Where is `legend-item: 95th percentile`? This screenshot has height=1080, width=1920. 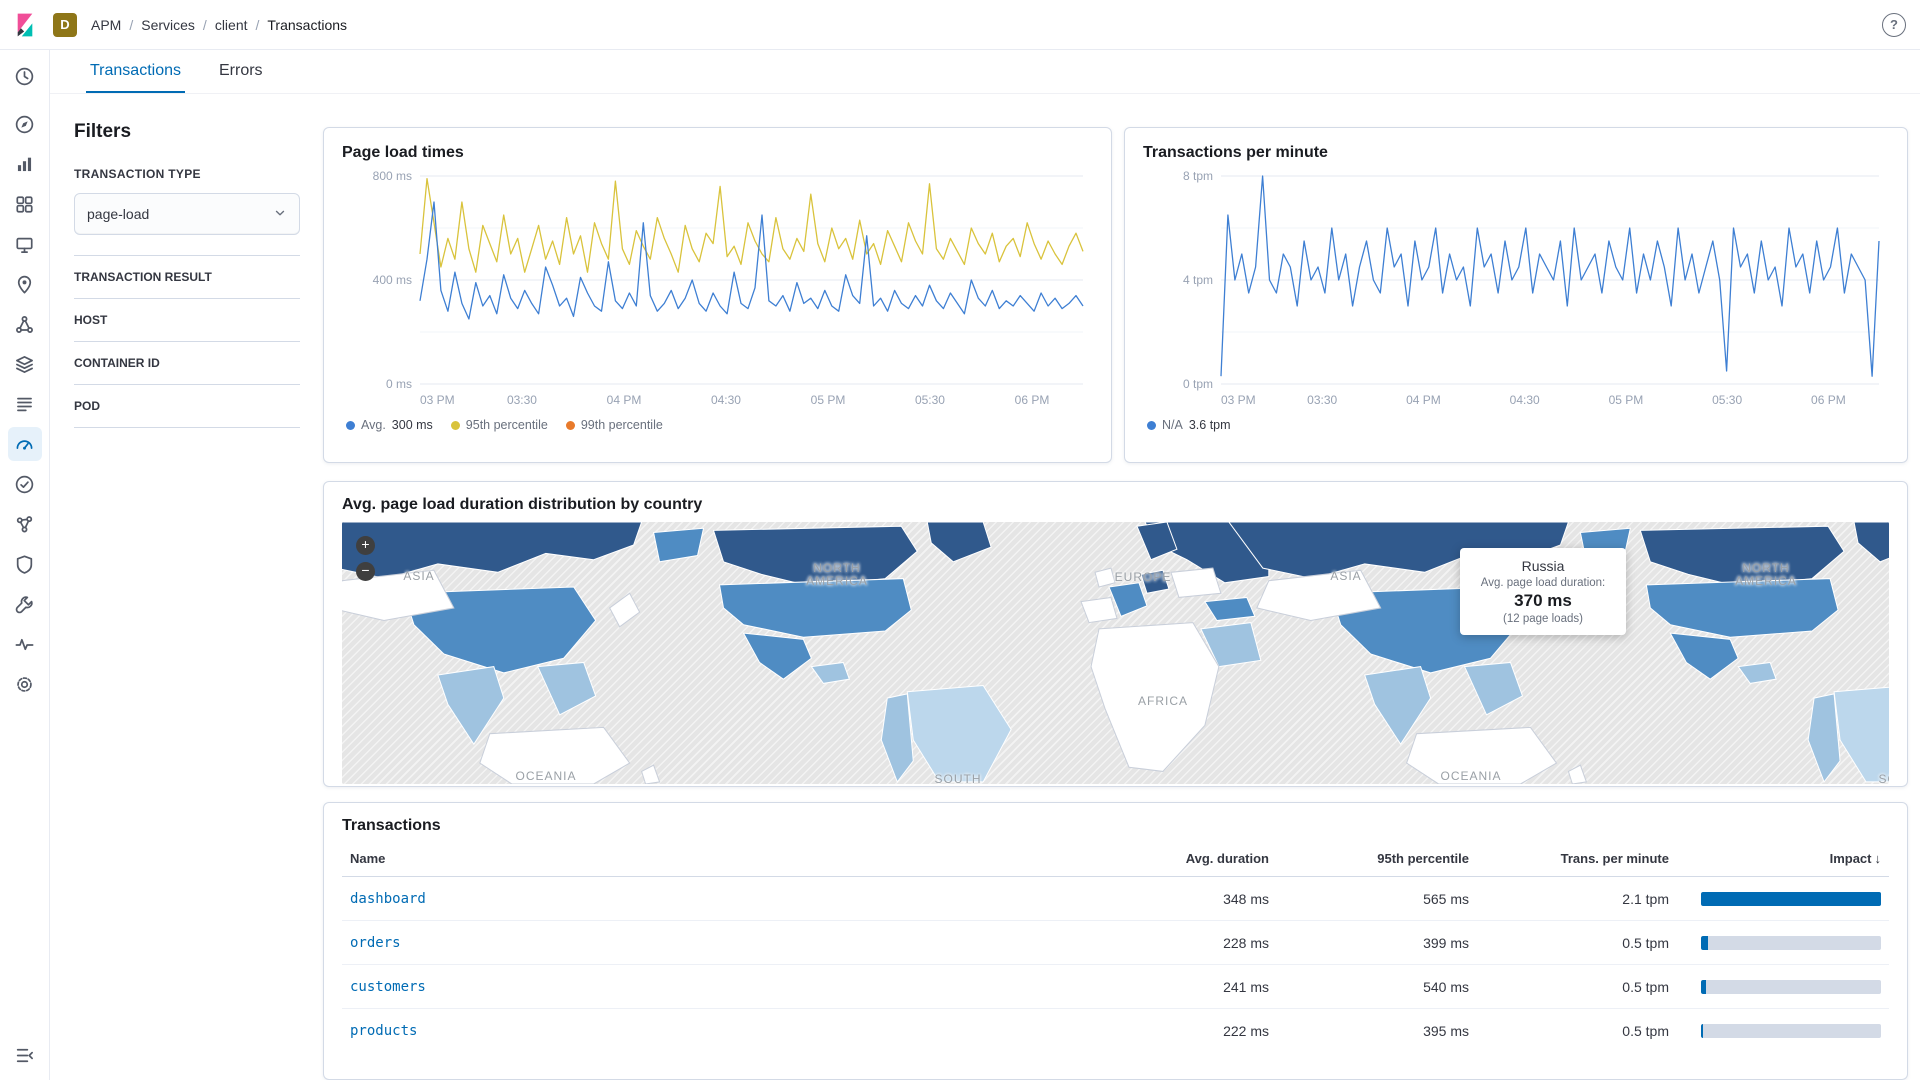 legend-item: 95th percentile is located at coordinates (499, 425).